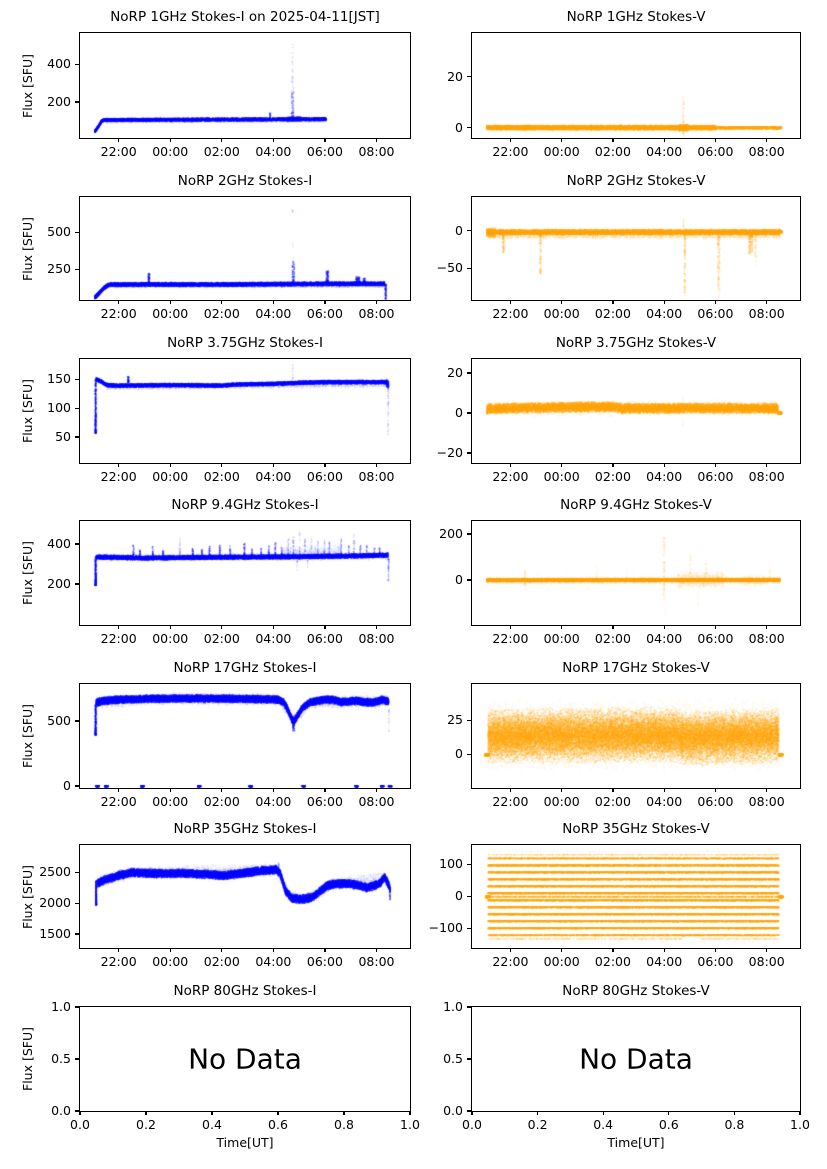 The image size is (827, 1169). What do you see at coordinates (245, 573) in the screenshot?
I see `plot-canvas-norp-9.4ghz-stokes-i` at bounding box center [245, 573].